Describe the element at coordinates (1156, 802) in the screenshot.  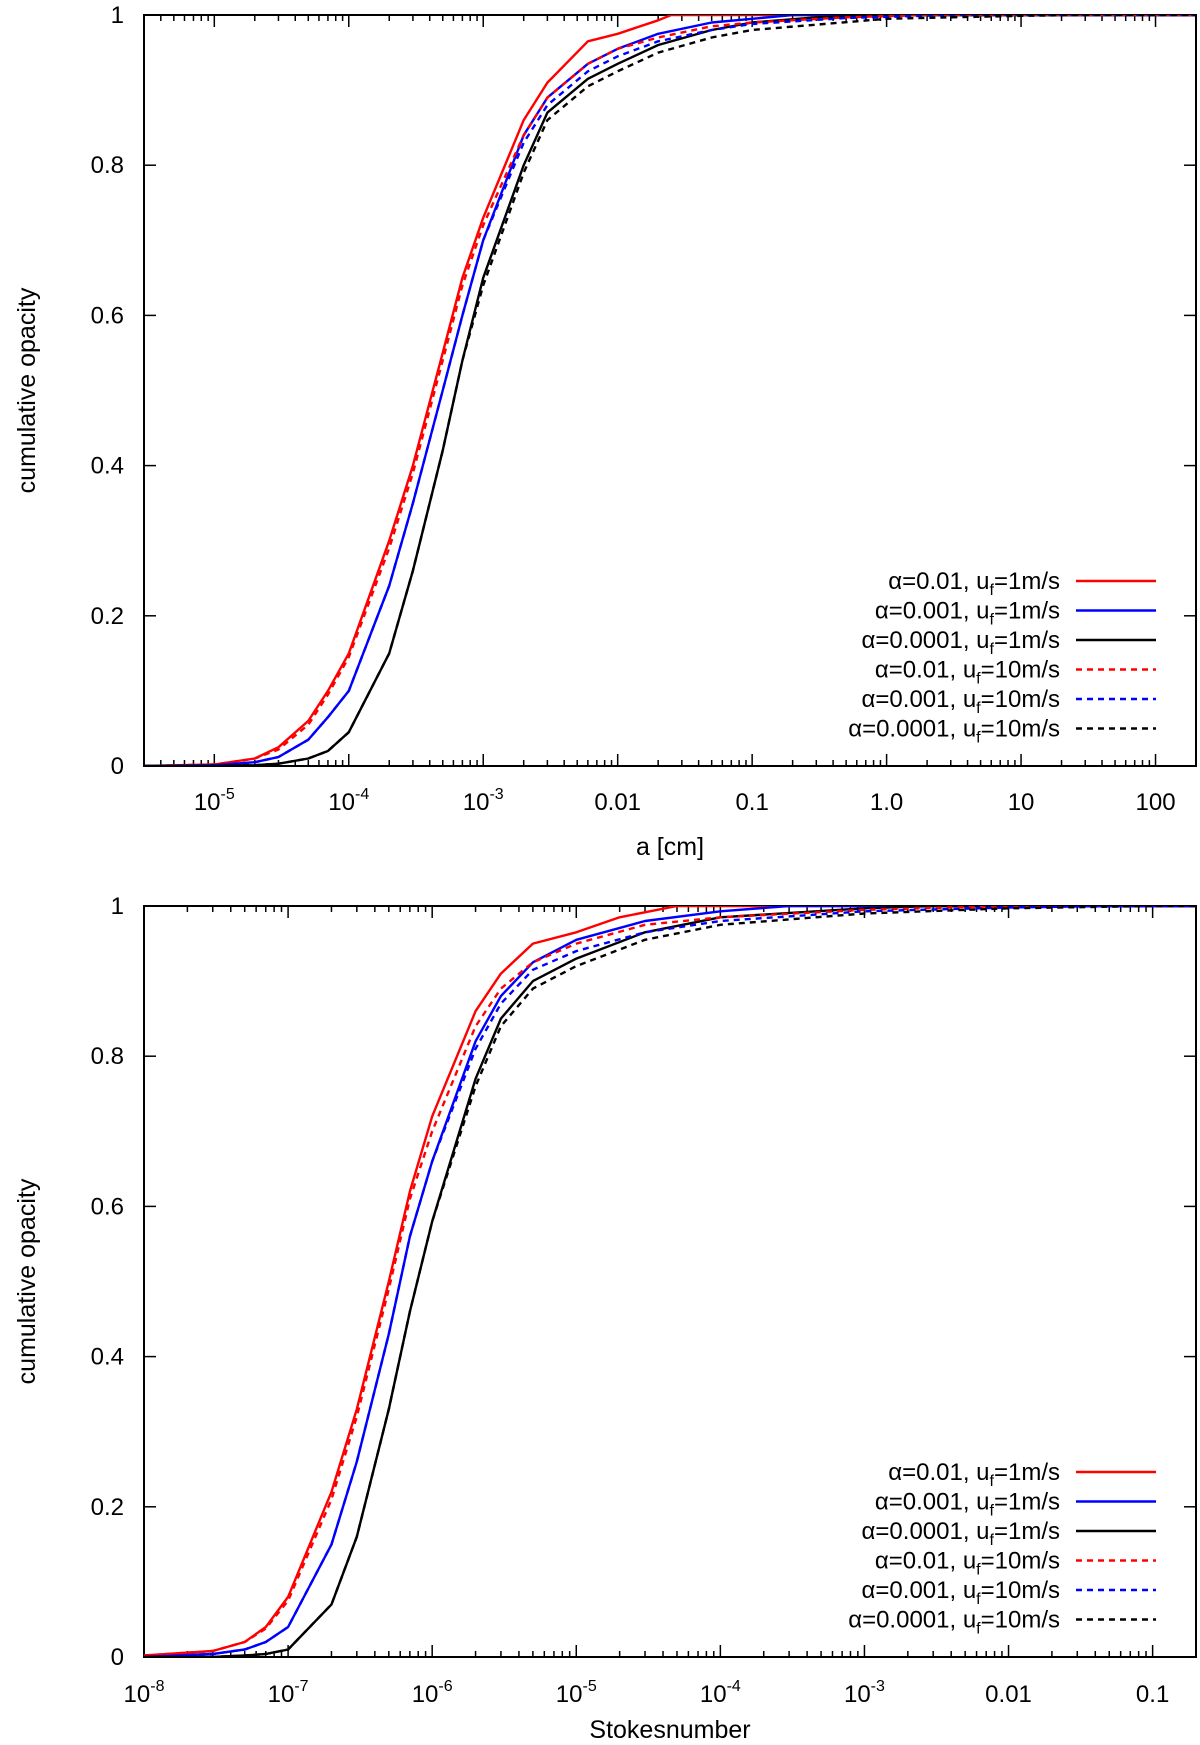
I see `x-tick-label: 100` at that location.